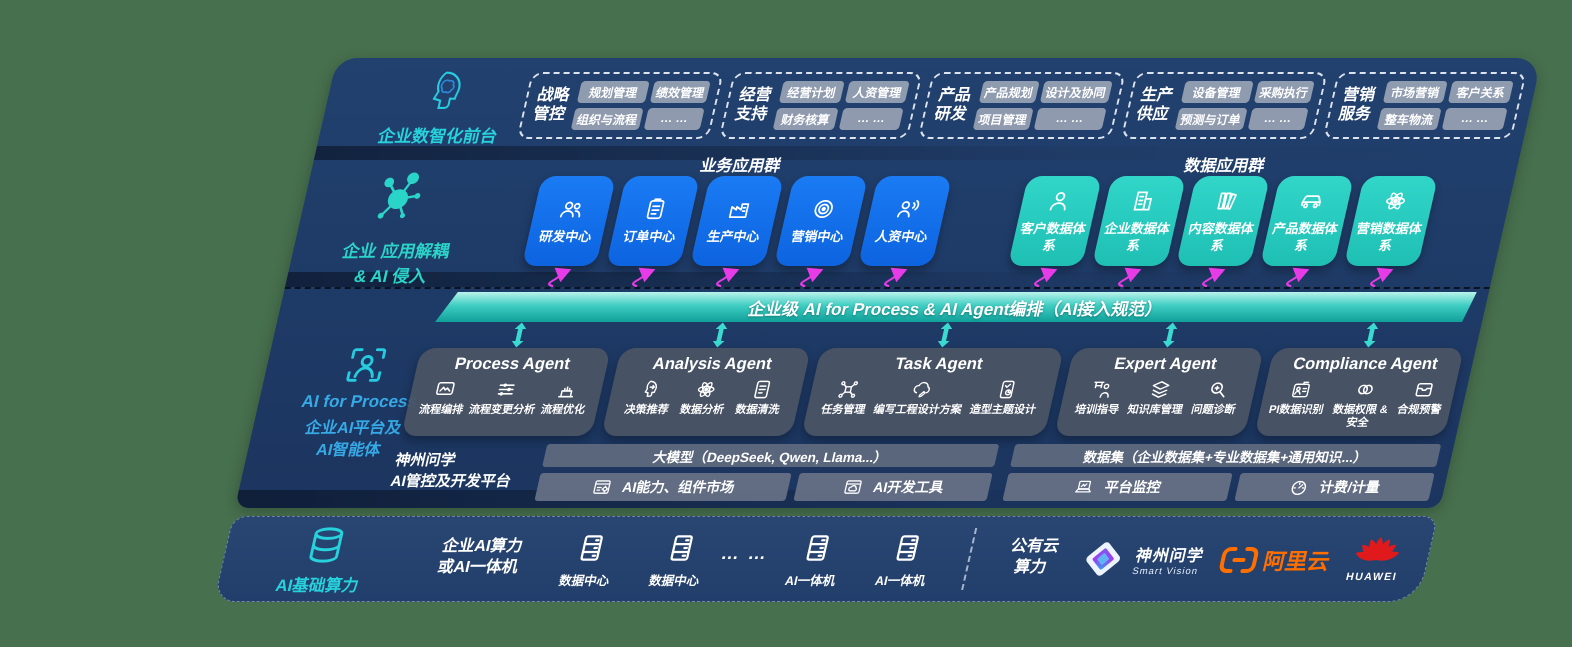 This screenshot has height=647, width=1572. What do you see at coordinates (1103, 559) in the screenshot?
I see `smartvision-diamond-icon` at bounding box center [1103, 559].